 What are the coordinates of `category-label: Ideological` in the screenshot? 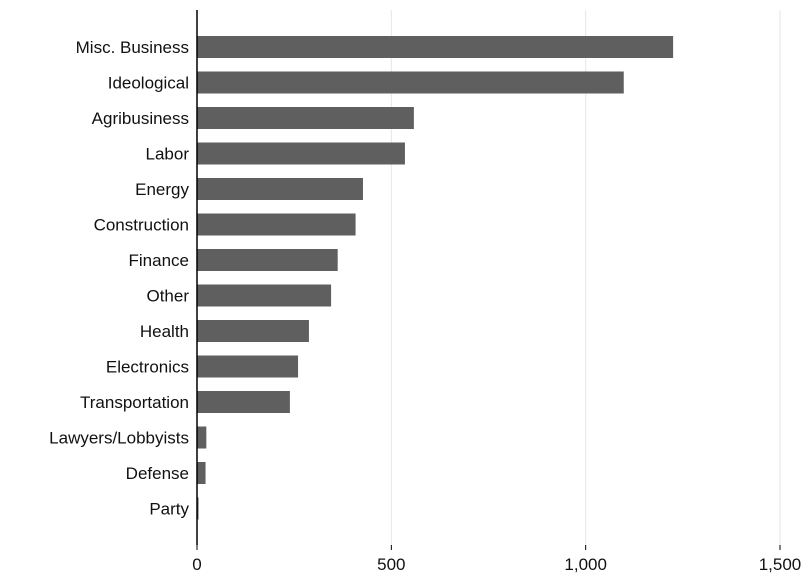 It's located at (148, 83).